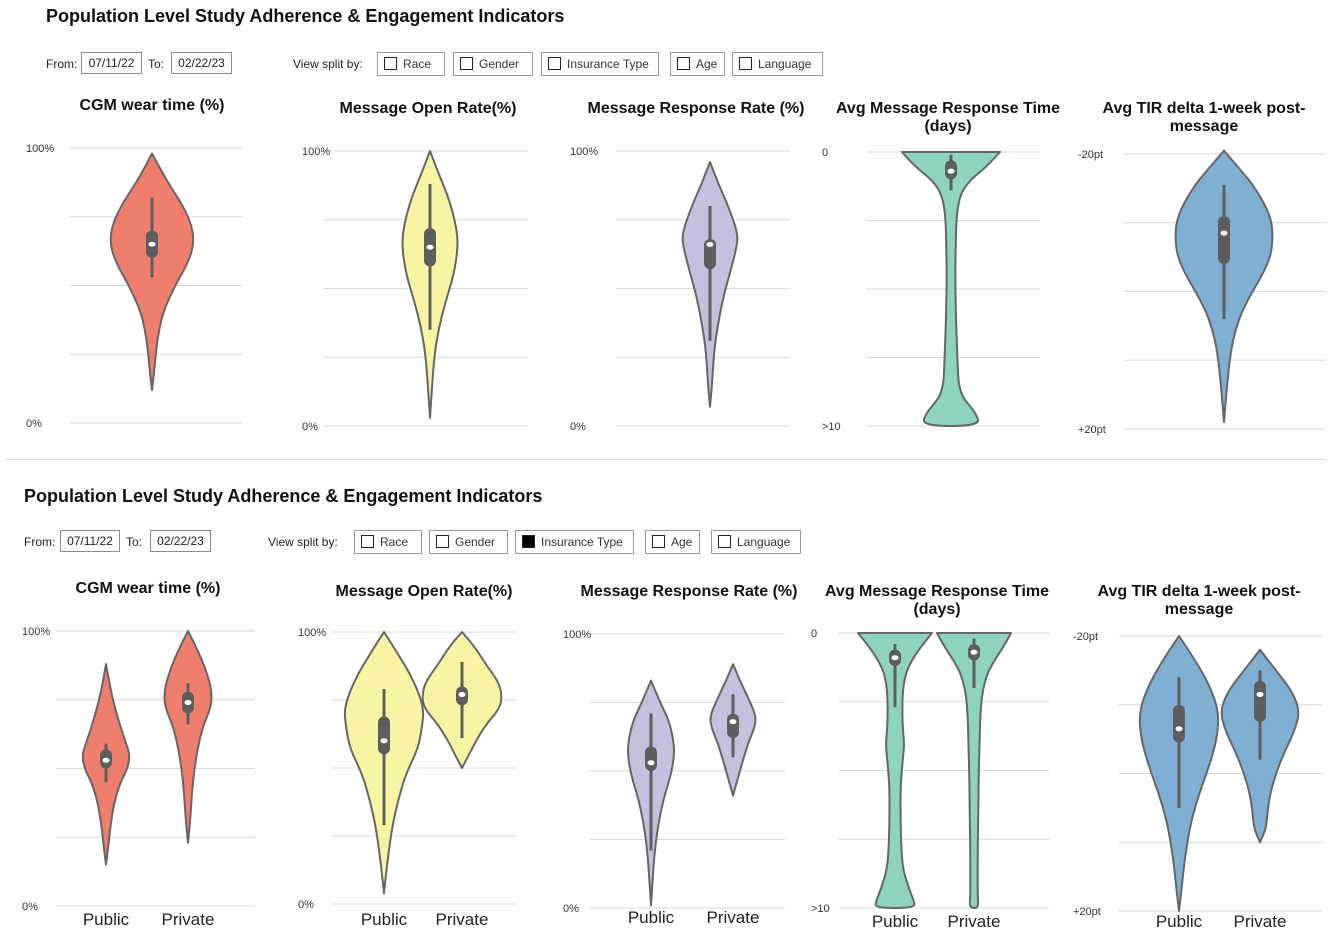 Image resolution: width=1332 pixels, height=935 pixels. Describe the element at coordinates (417, 64) in the screenshot. I see `split-option-label: Race` at that location.